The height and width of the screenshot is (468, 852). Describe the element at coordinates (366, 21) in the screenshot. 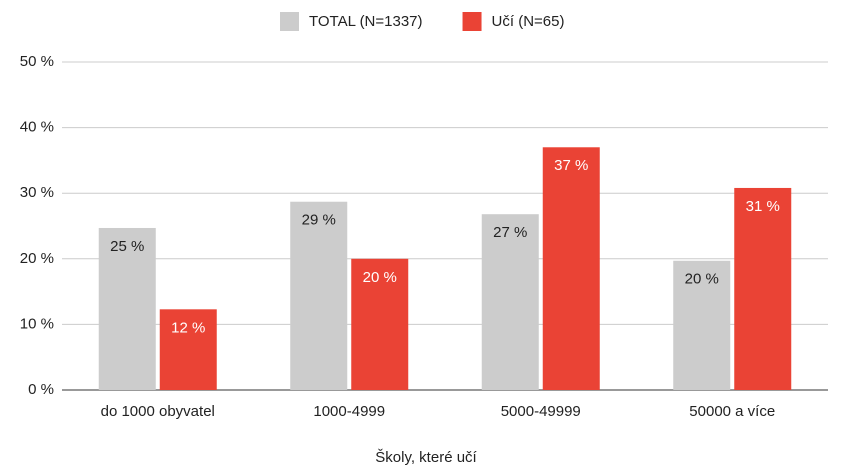

I see `legend-label: TOTAL (N=1337)` at that location.